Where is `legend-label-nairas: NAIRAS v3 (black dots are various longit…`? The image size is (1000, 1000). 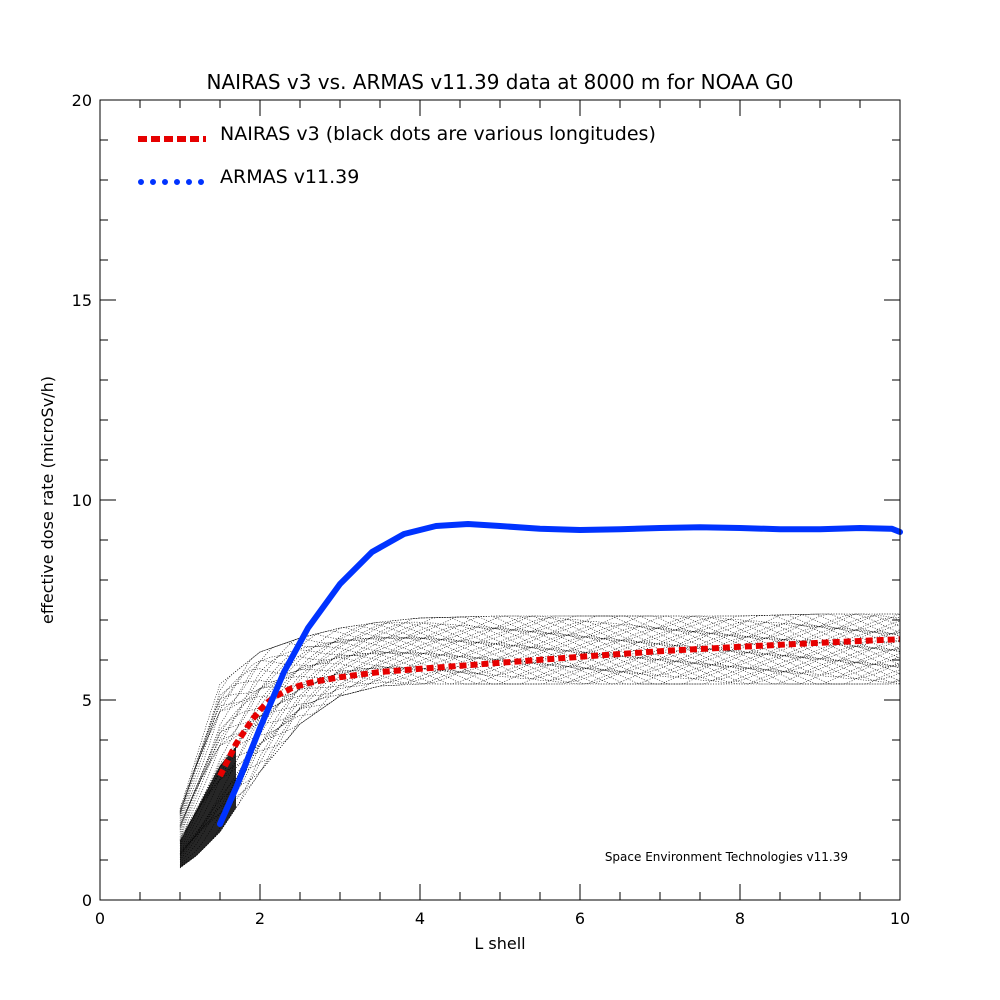 legend-label-nairas: NAIRAS v3 (black dots are various longit… is located at coordinates (438, 134).